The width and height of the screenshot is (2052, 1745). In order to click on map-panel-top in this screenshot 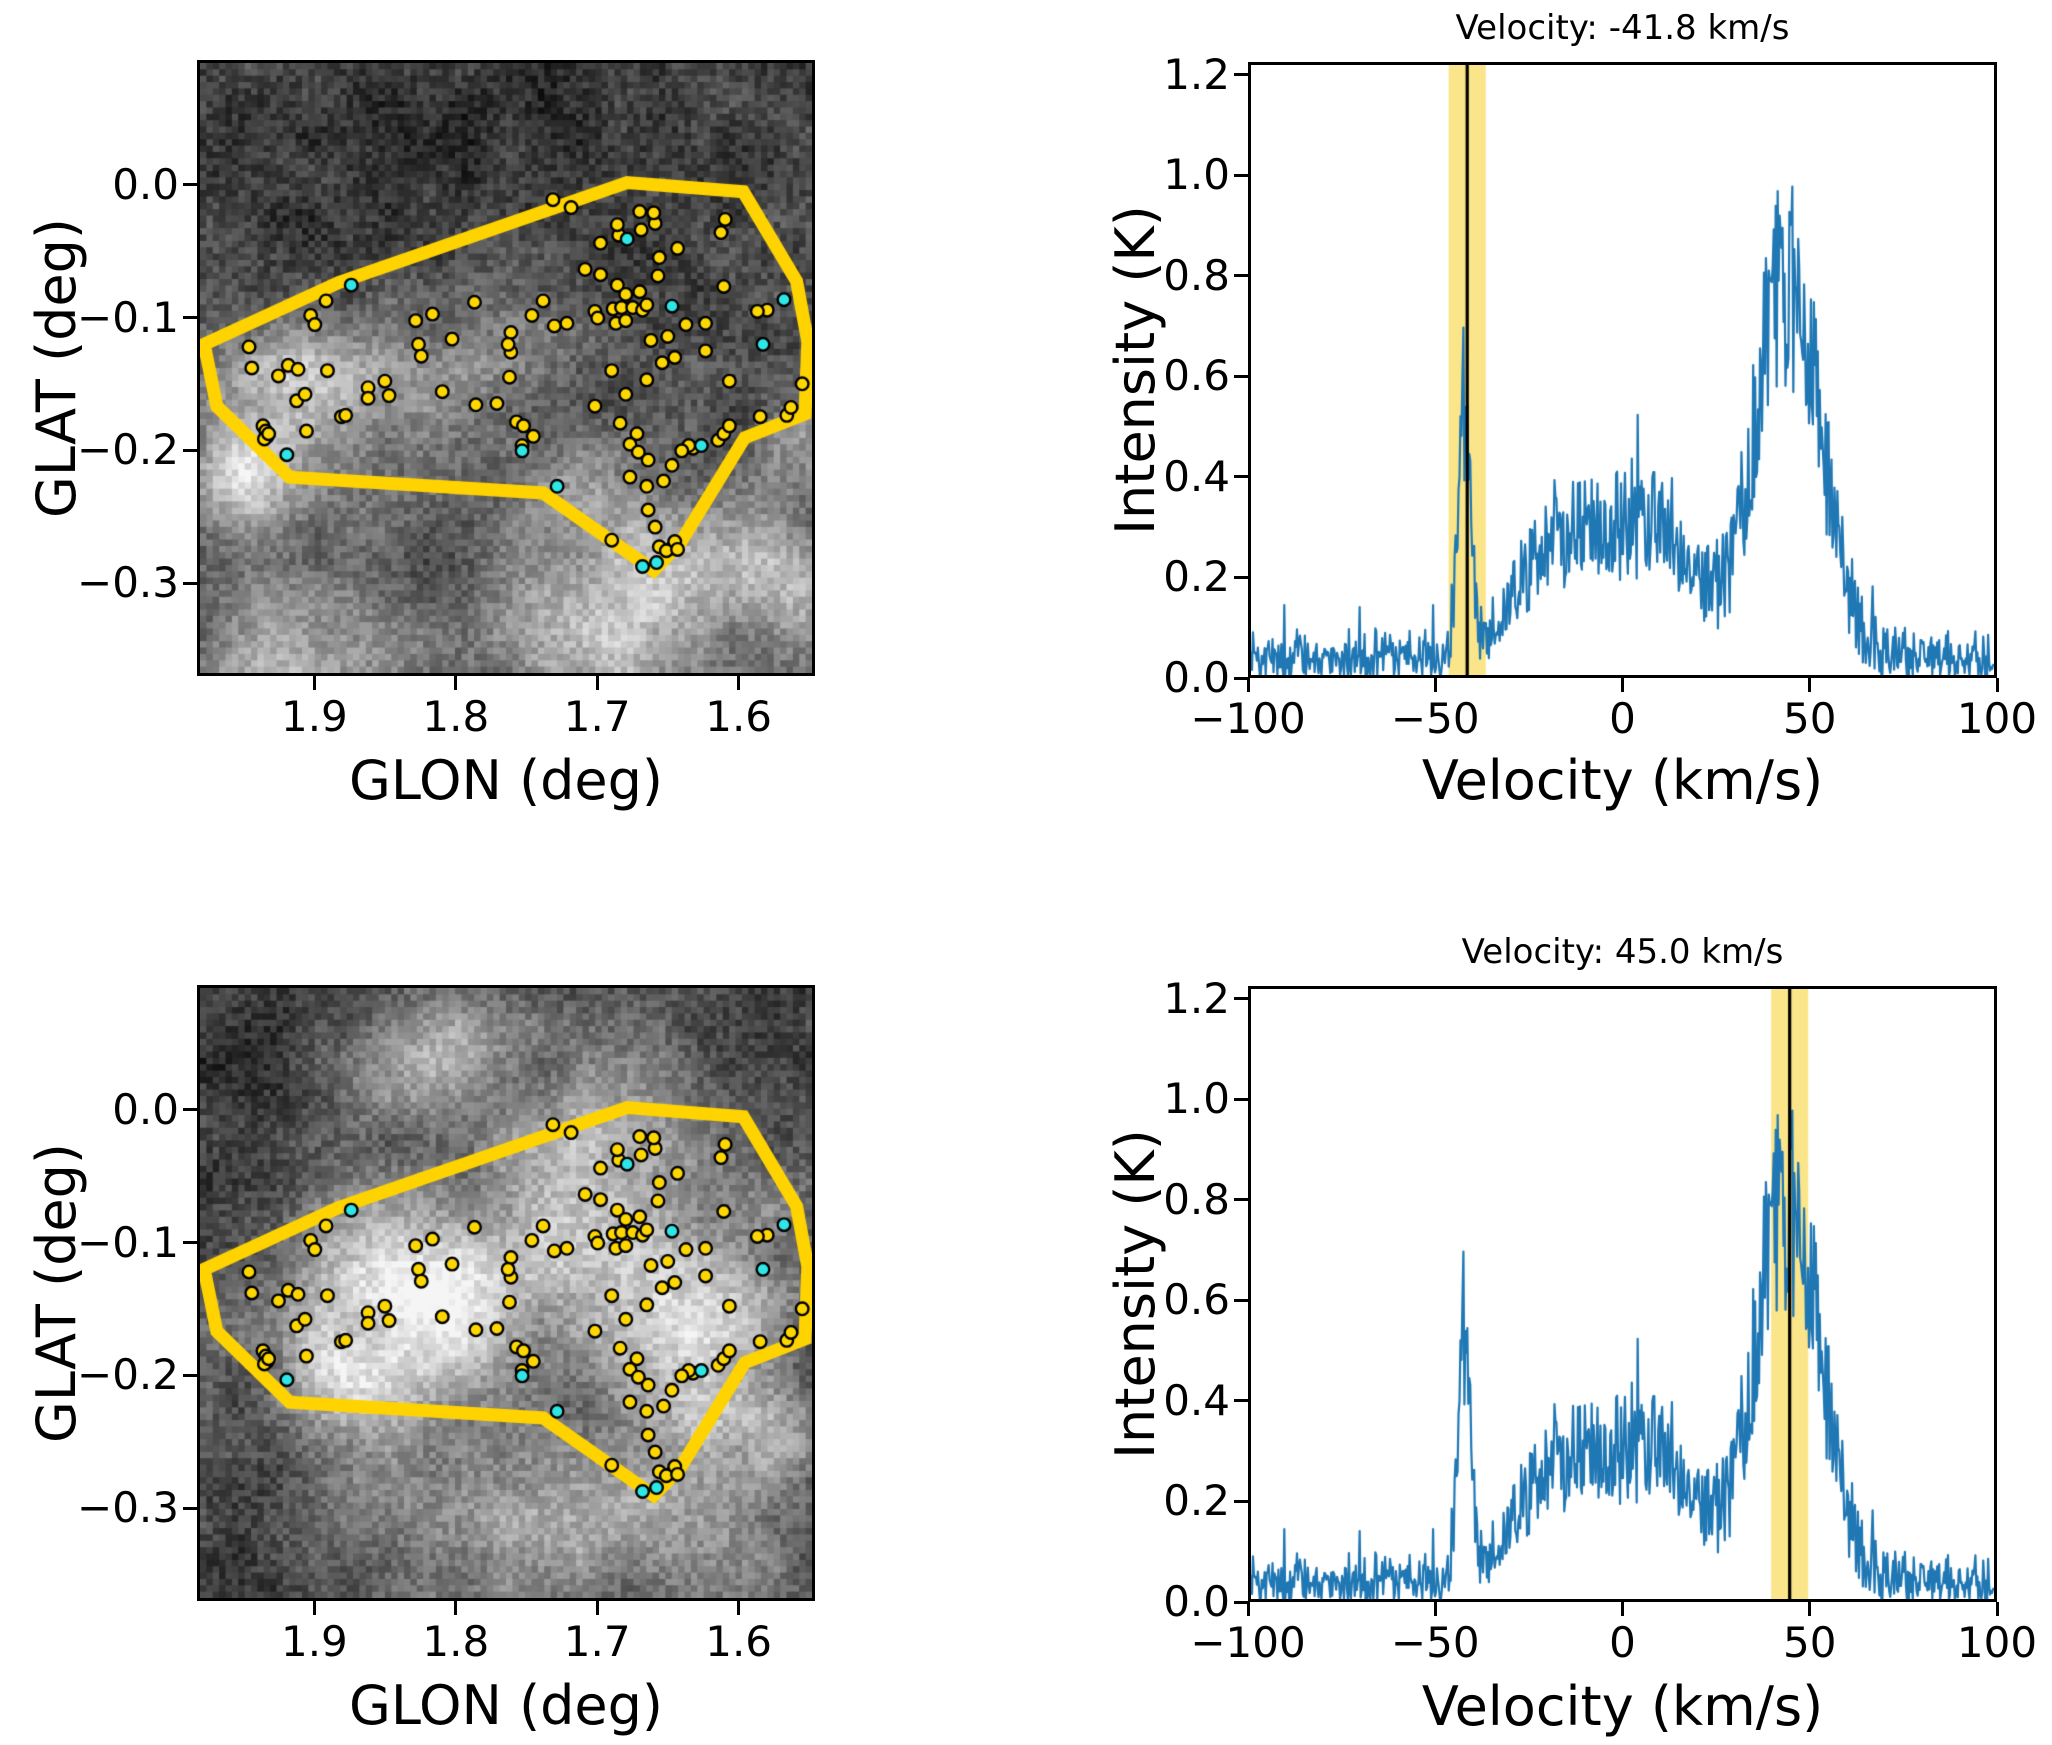, I will do `click(506, 368)`.